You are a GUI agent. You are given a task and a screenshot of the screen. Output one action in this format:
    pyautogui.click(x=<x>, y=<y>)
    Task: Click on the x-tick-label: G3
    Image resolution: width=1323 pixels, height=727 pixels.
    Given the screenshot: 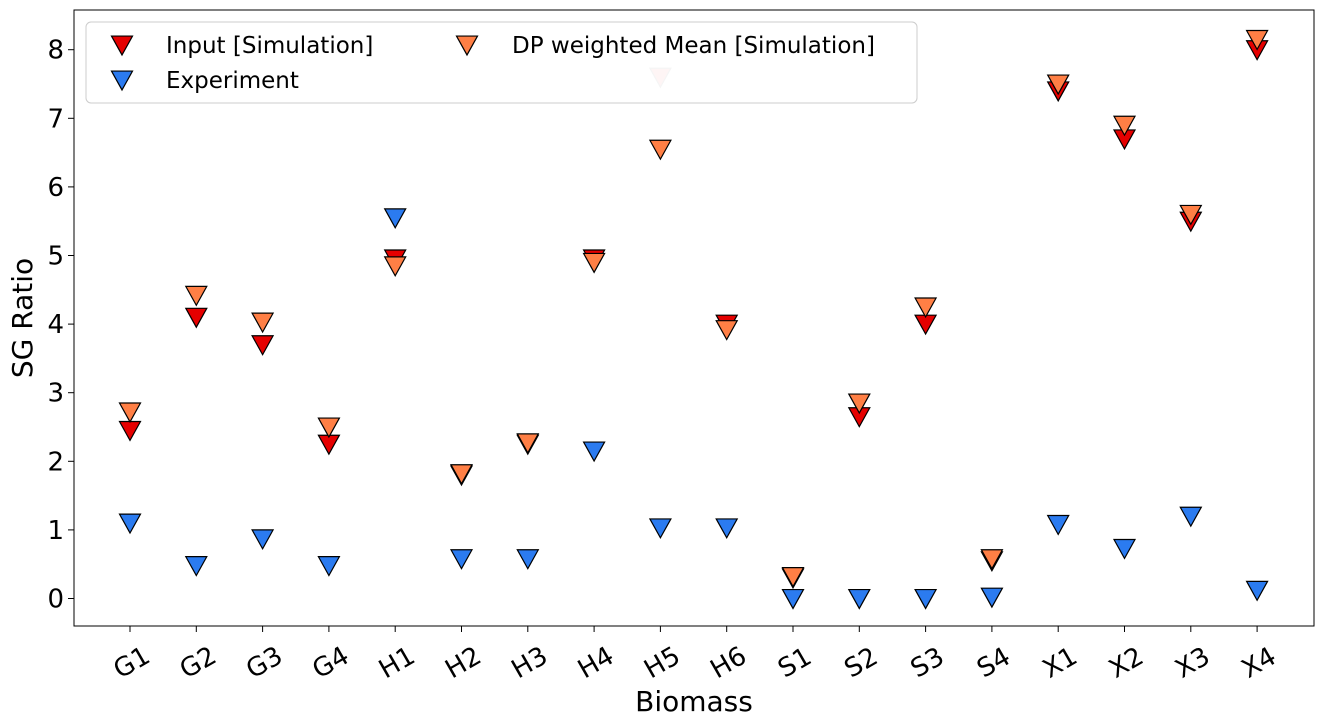 What is the action you would take?
    pyautogui.click(x=264, y=663)
    